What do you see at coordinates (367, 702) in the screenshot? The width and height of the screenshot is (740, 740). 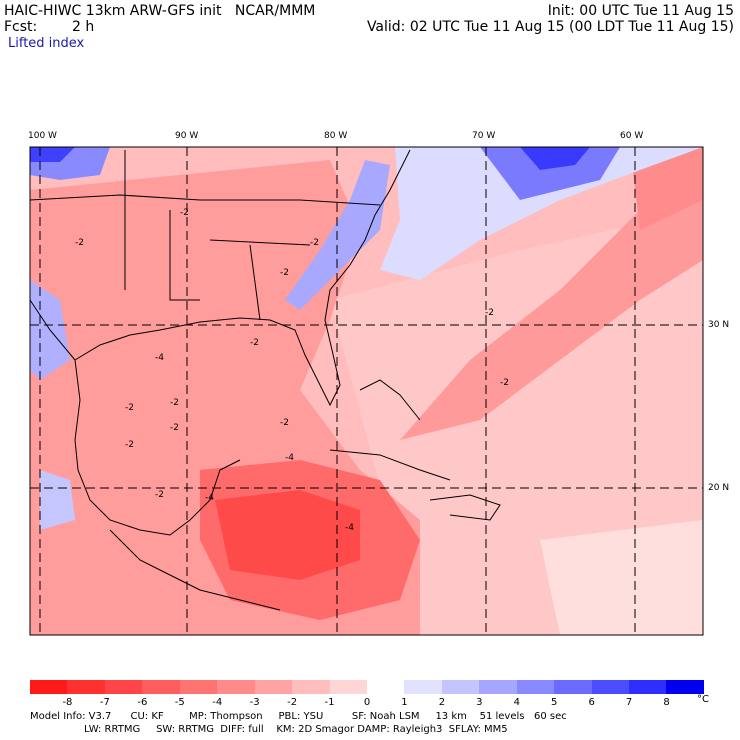 I see `colorbar-tick-label: 0` at bounding box center [367, 702].